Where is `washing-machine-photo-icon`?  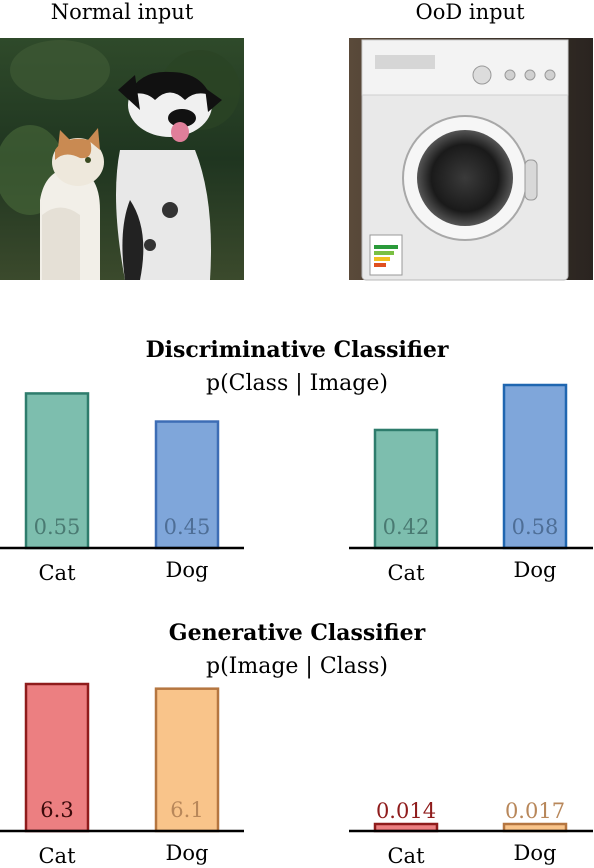
washing-machine-photo-icon is located at coordinates (471, 159).